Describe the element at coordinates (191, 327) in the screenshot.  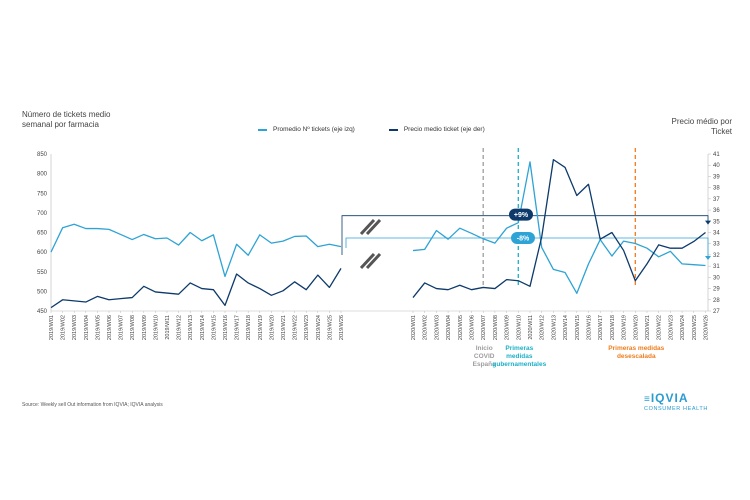
I see `x-tick-label: 2019/W13` at that location.